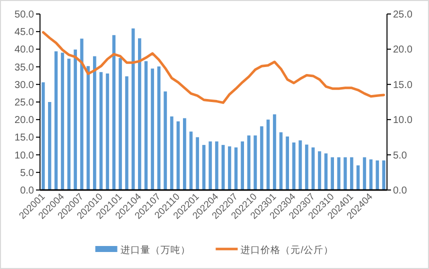 Image resolution: width=429 pixels, height=269 pixels. Describe the element at coordinates (400, 156) in the screenshot. I see `y2-tick-label: 5.0` at that location.